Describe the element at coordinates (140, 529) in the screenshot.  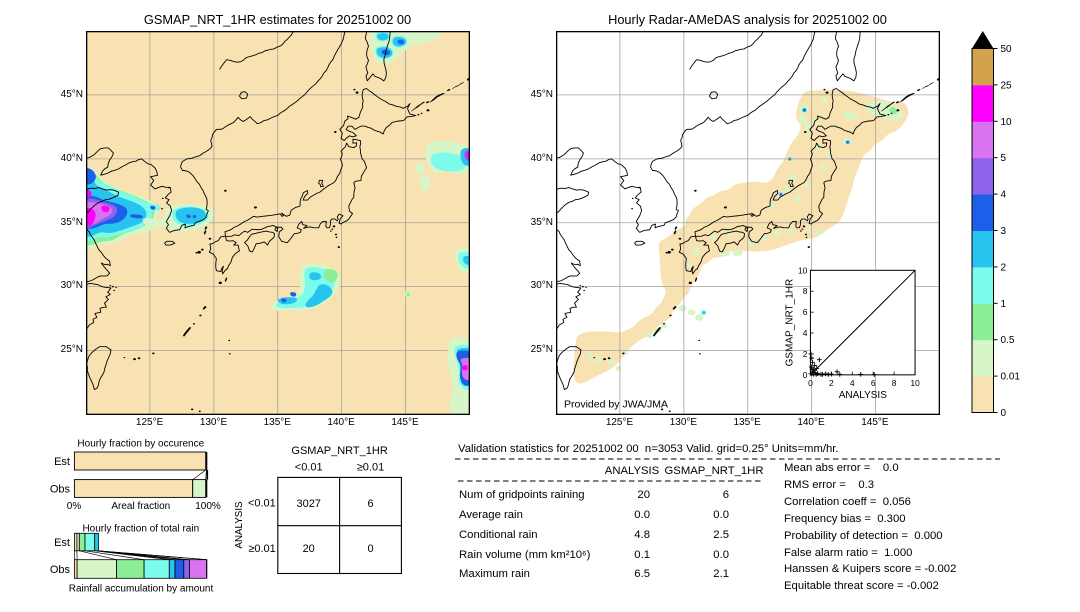
I see `svg-text: Hourly fraction of total rain` at that location.